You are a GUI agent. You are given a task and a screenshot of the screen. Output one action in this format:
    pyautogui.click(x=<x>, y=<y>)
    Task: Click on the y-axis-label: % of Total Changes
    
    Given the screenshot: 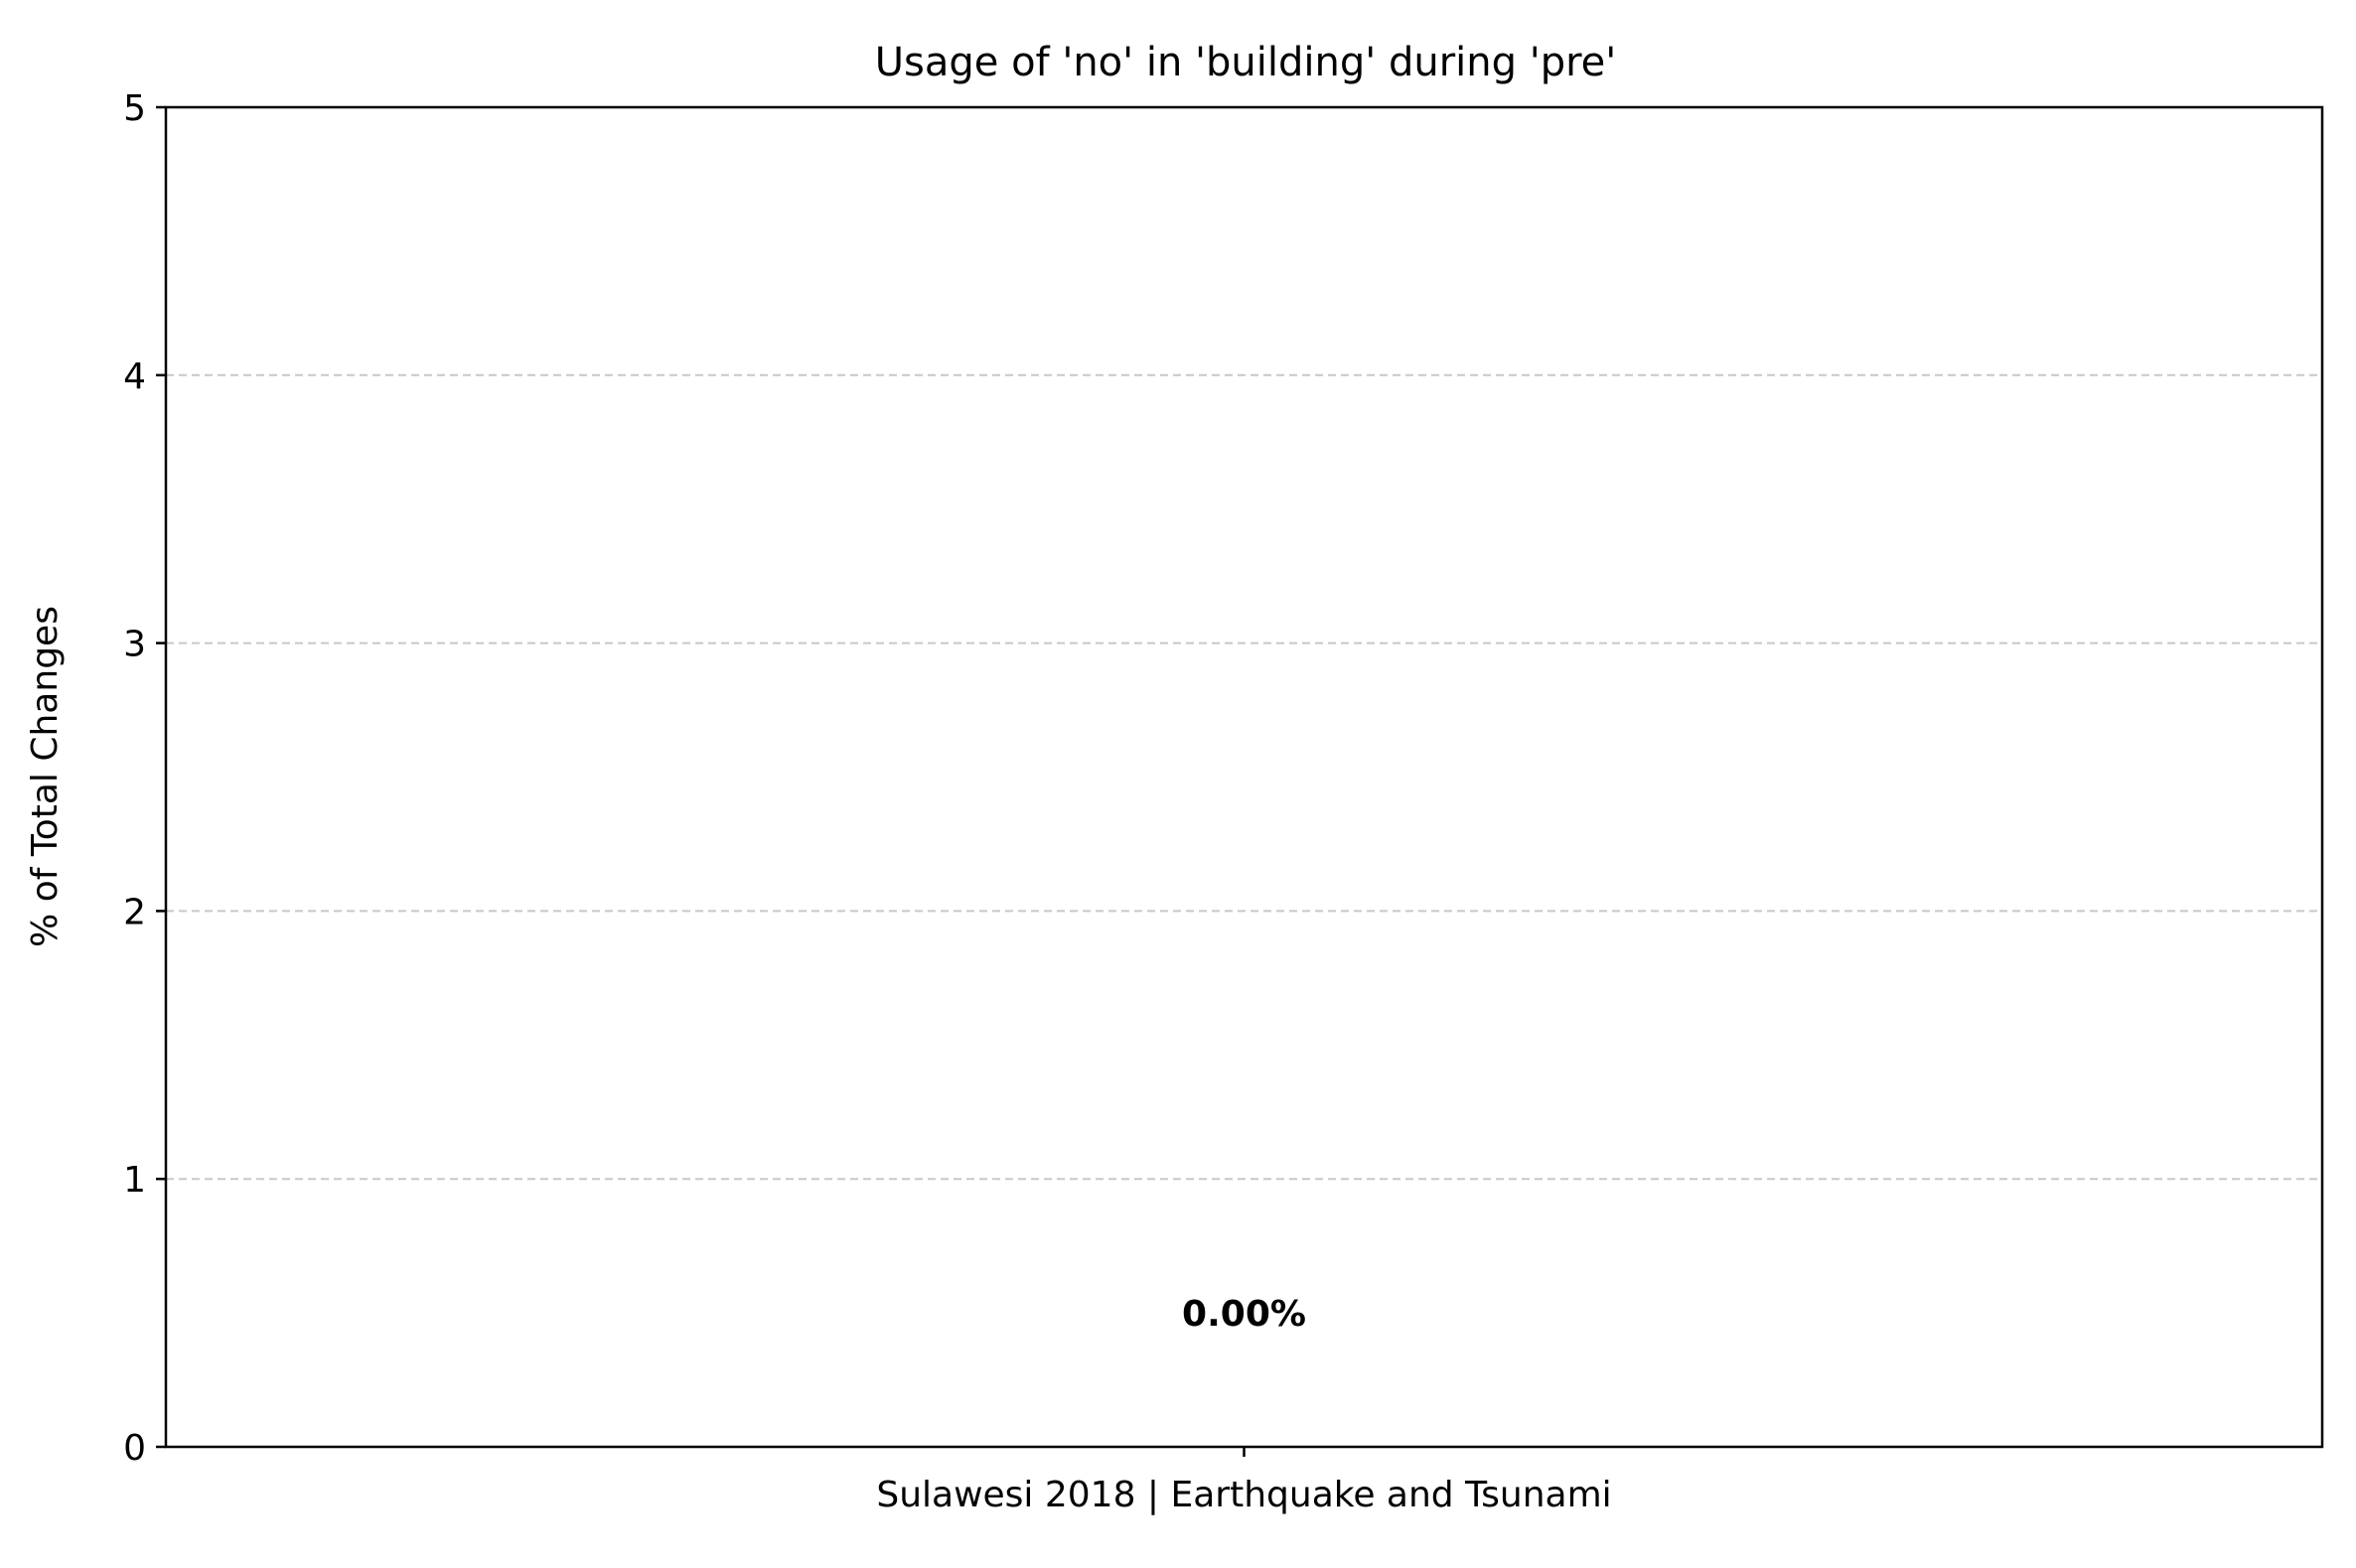 What is the action you would take?
    pyautogui.click(x=46, y=776)
    